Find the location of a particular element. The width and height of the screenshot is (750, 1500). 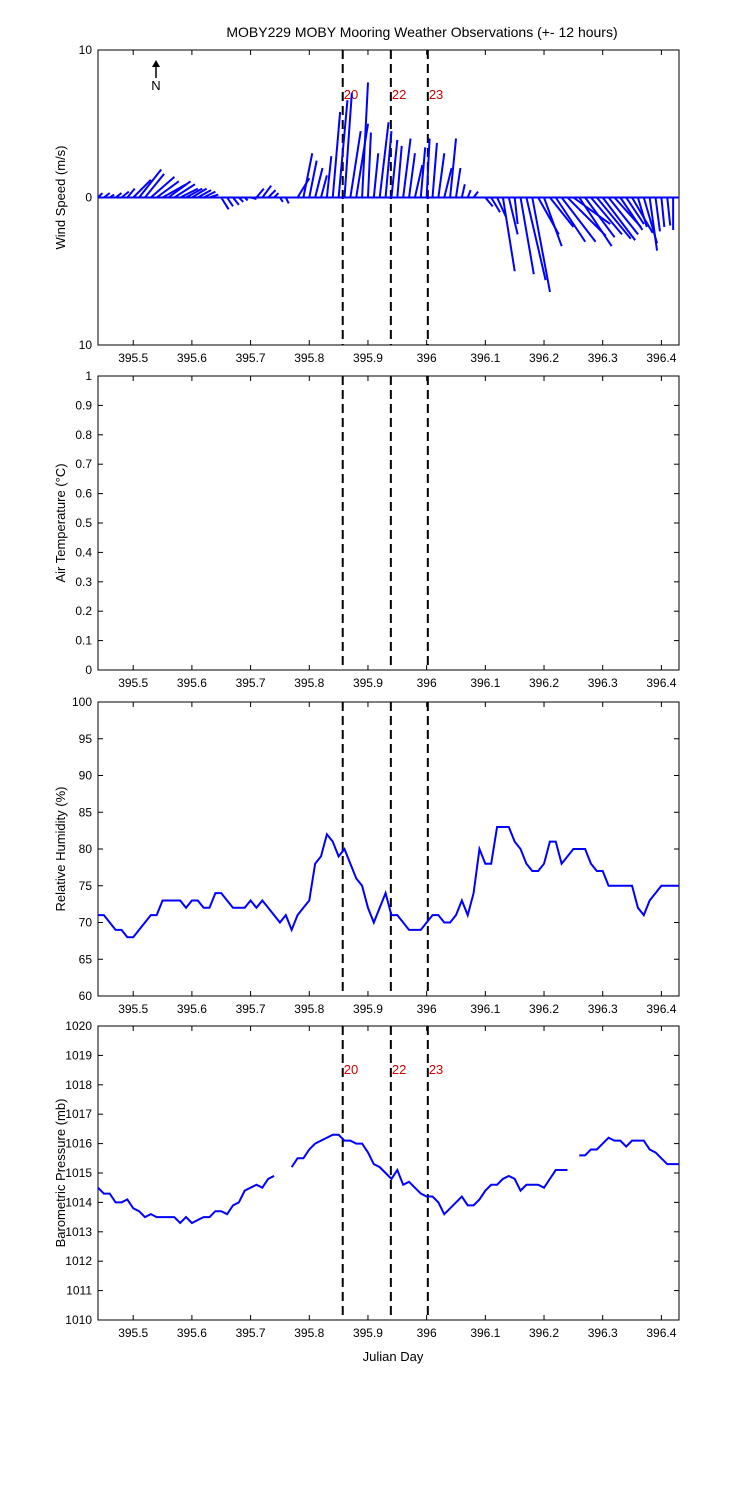

y-tick-label: 70 is located at coordinates (86, 923).